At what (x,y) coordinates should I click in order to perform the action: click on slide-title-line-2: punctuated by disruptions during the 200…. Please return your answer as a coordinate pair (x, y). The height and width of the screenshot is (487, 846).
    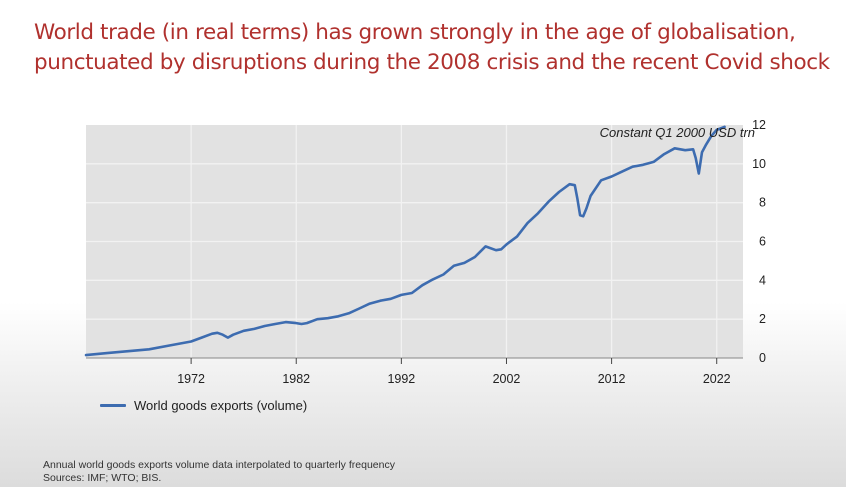
    Looking at the image, I should click on (432, 62).